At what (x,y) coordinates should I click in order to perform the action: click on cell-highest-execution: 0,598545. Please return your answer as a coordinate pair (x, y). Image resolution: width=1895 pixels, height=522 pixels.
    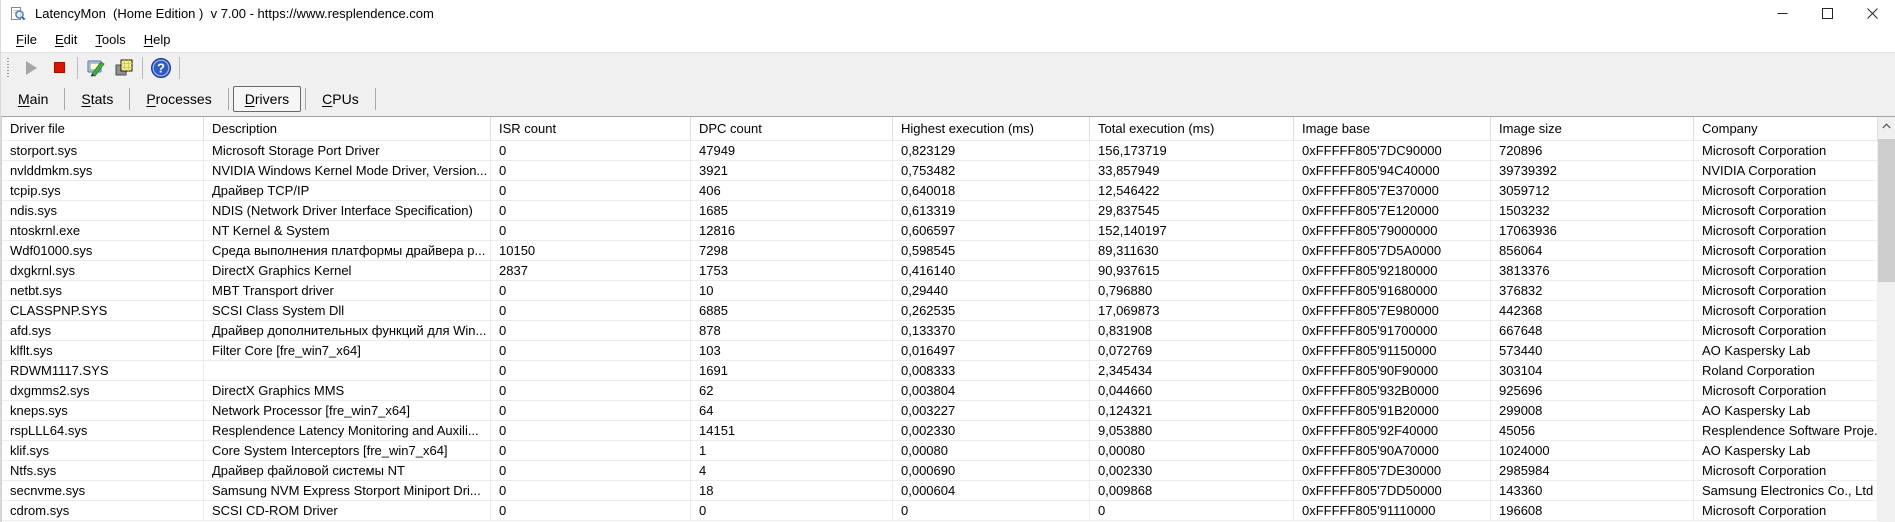
    Looking at the image, I should click on (991, 251).